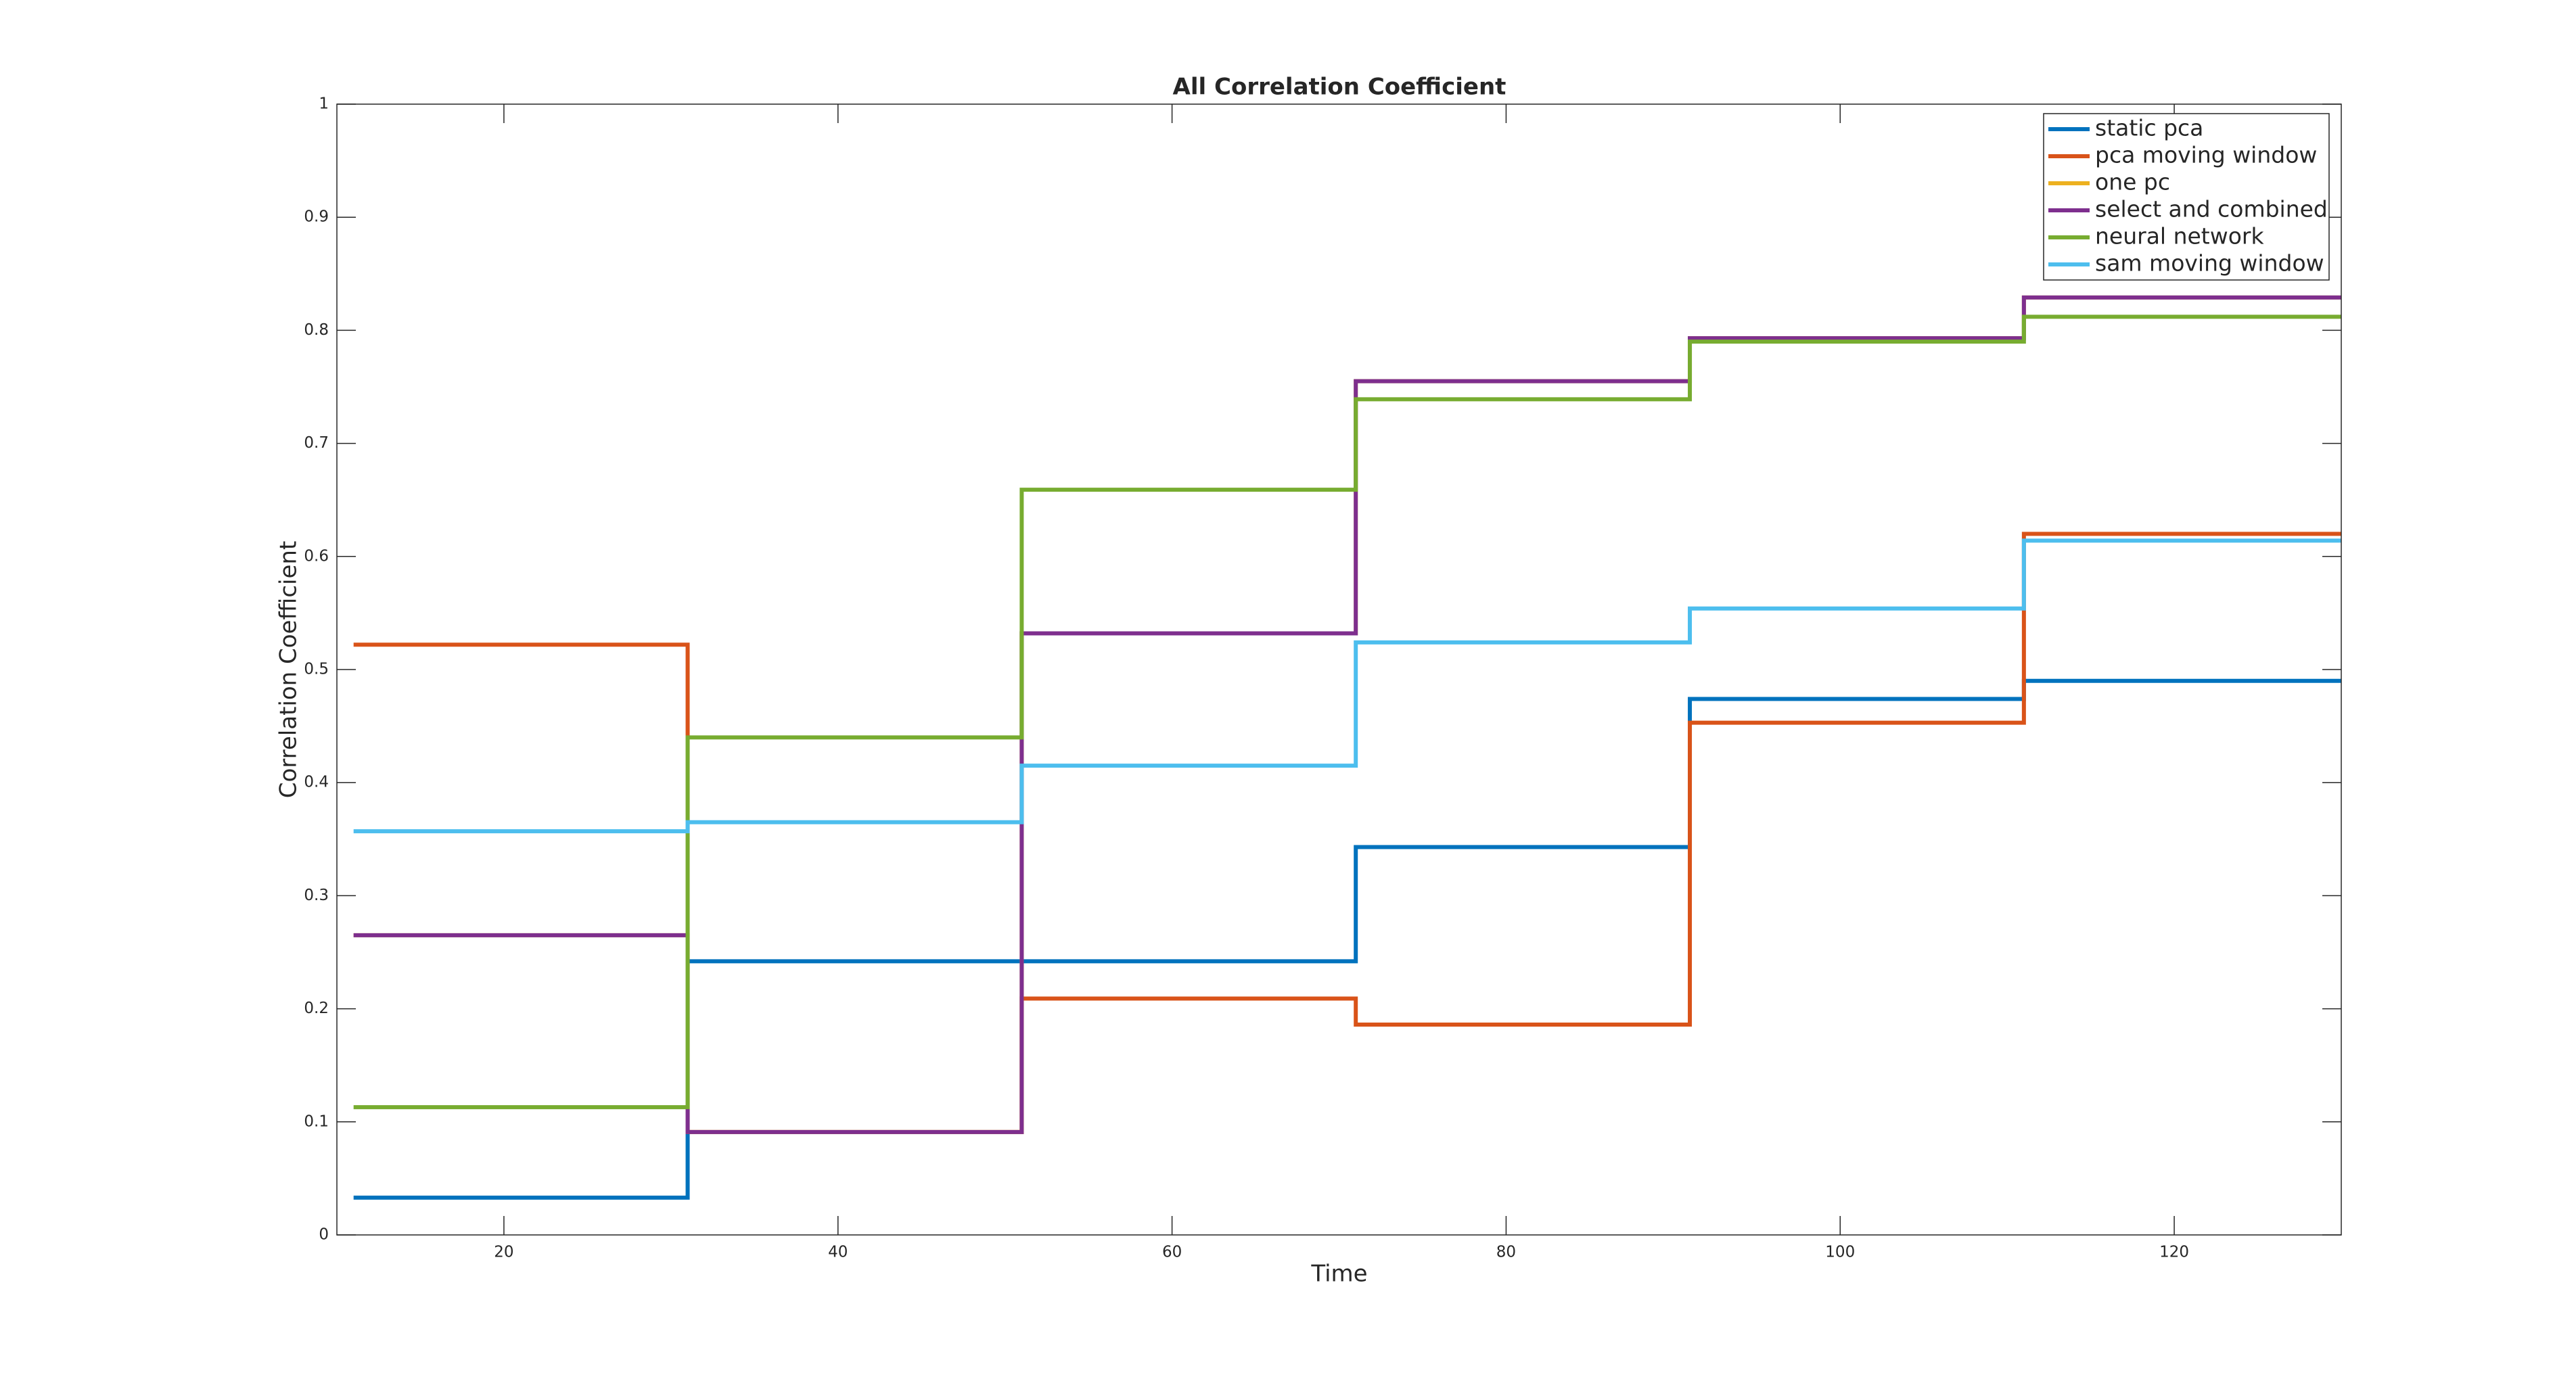 The image size is (2576, 1381). Describe the element at coordinates (2132, 182) in the screenshot. I see `legend-label: one pc` at that location.